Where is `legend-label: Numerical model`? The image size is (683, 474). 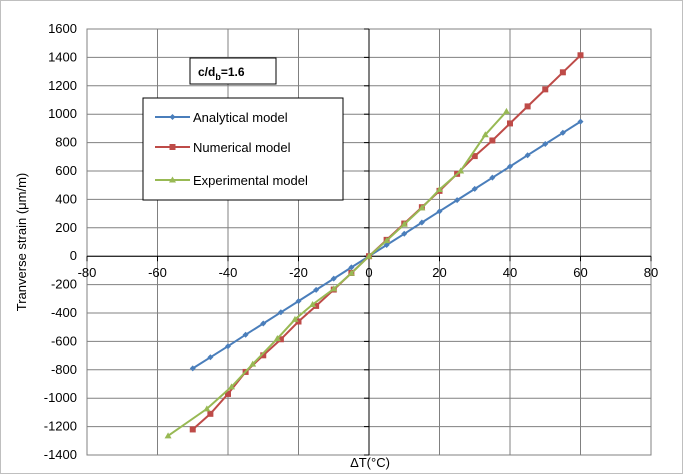 legend-label: Numerical model is located at coordinates (242, 147).